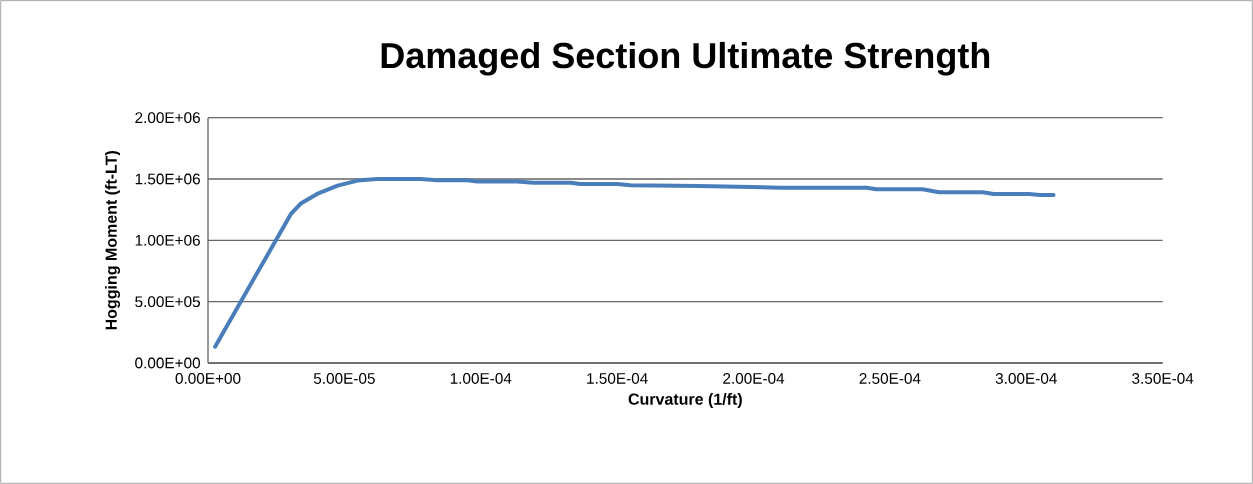  Describe the element at coordinates (167, 240) in the screenshot. I see `y-tick-label: 1.00E+06` at that location.